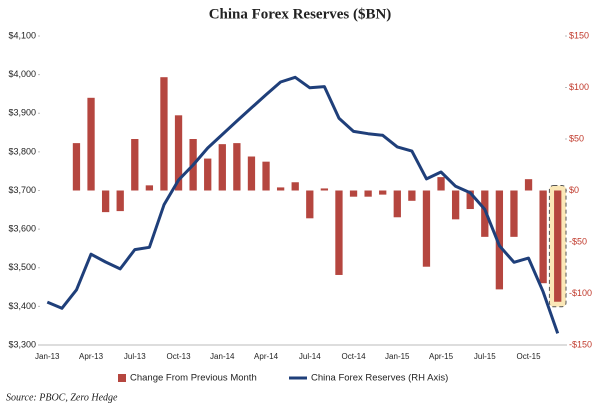  I want to click on y-tick-label: $3,600, so click(22, 229).